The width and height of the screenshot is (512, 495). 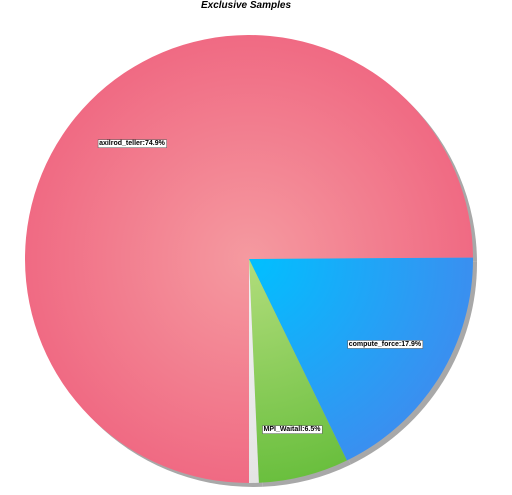 I want to click on slice-label-mpi-waitall: MPI_Waitall:6.5%, so click(x=293, y=430).